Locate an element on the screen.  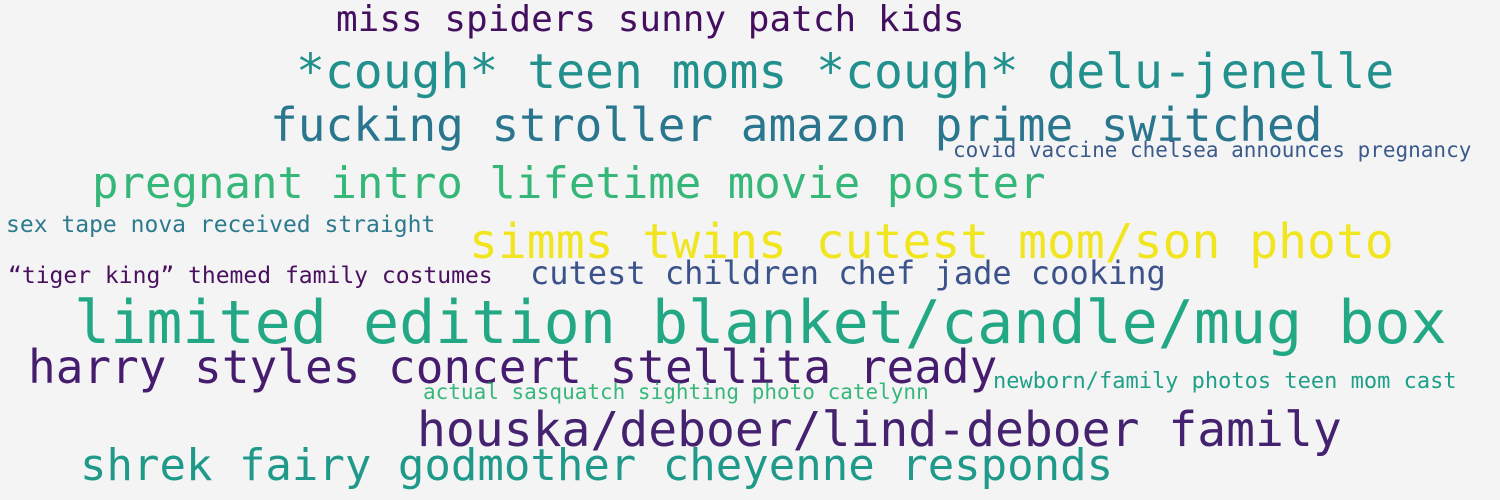
phrase-stroller-amazon: fucking stroller amazon prime switched is located at coordinates (796, 125).